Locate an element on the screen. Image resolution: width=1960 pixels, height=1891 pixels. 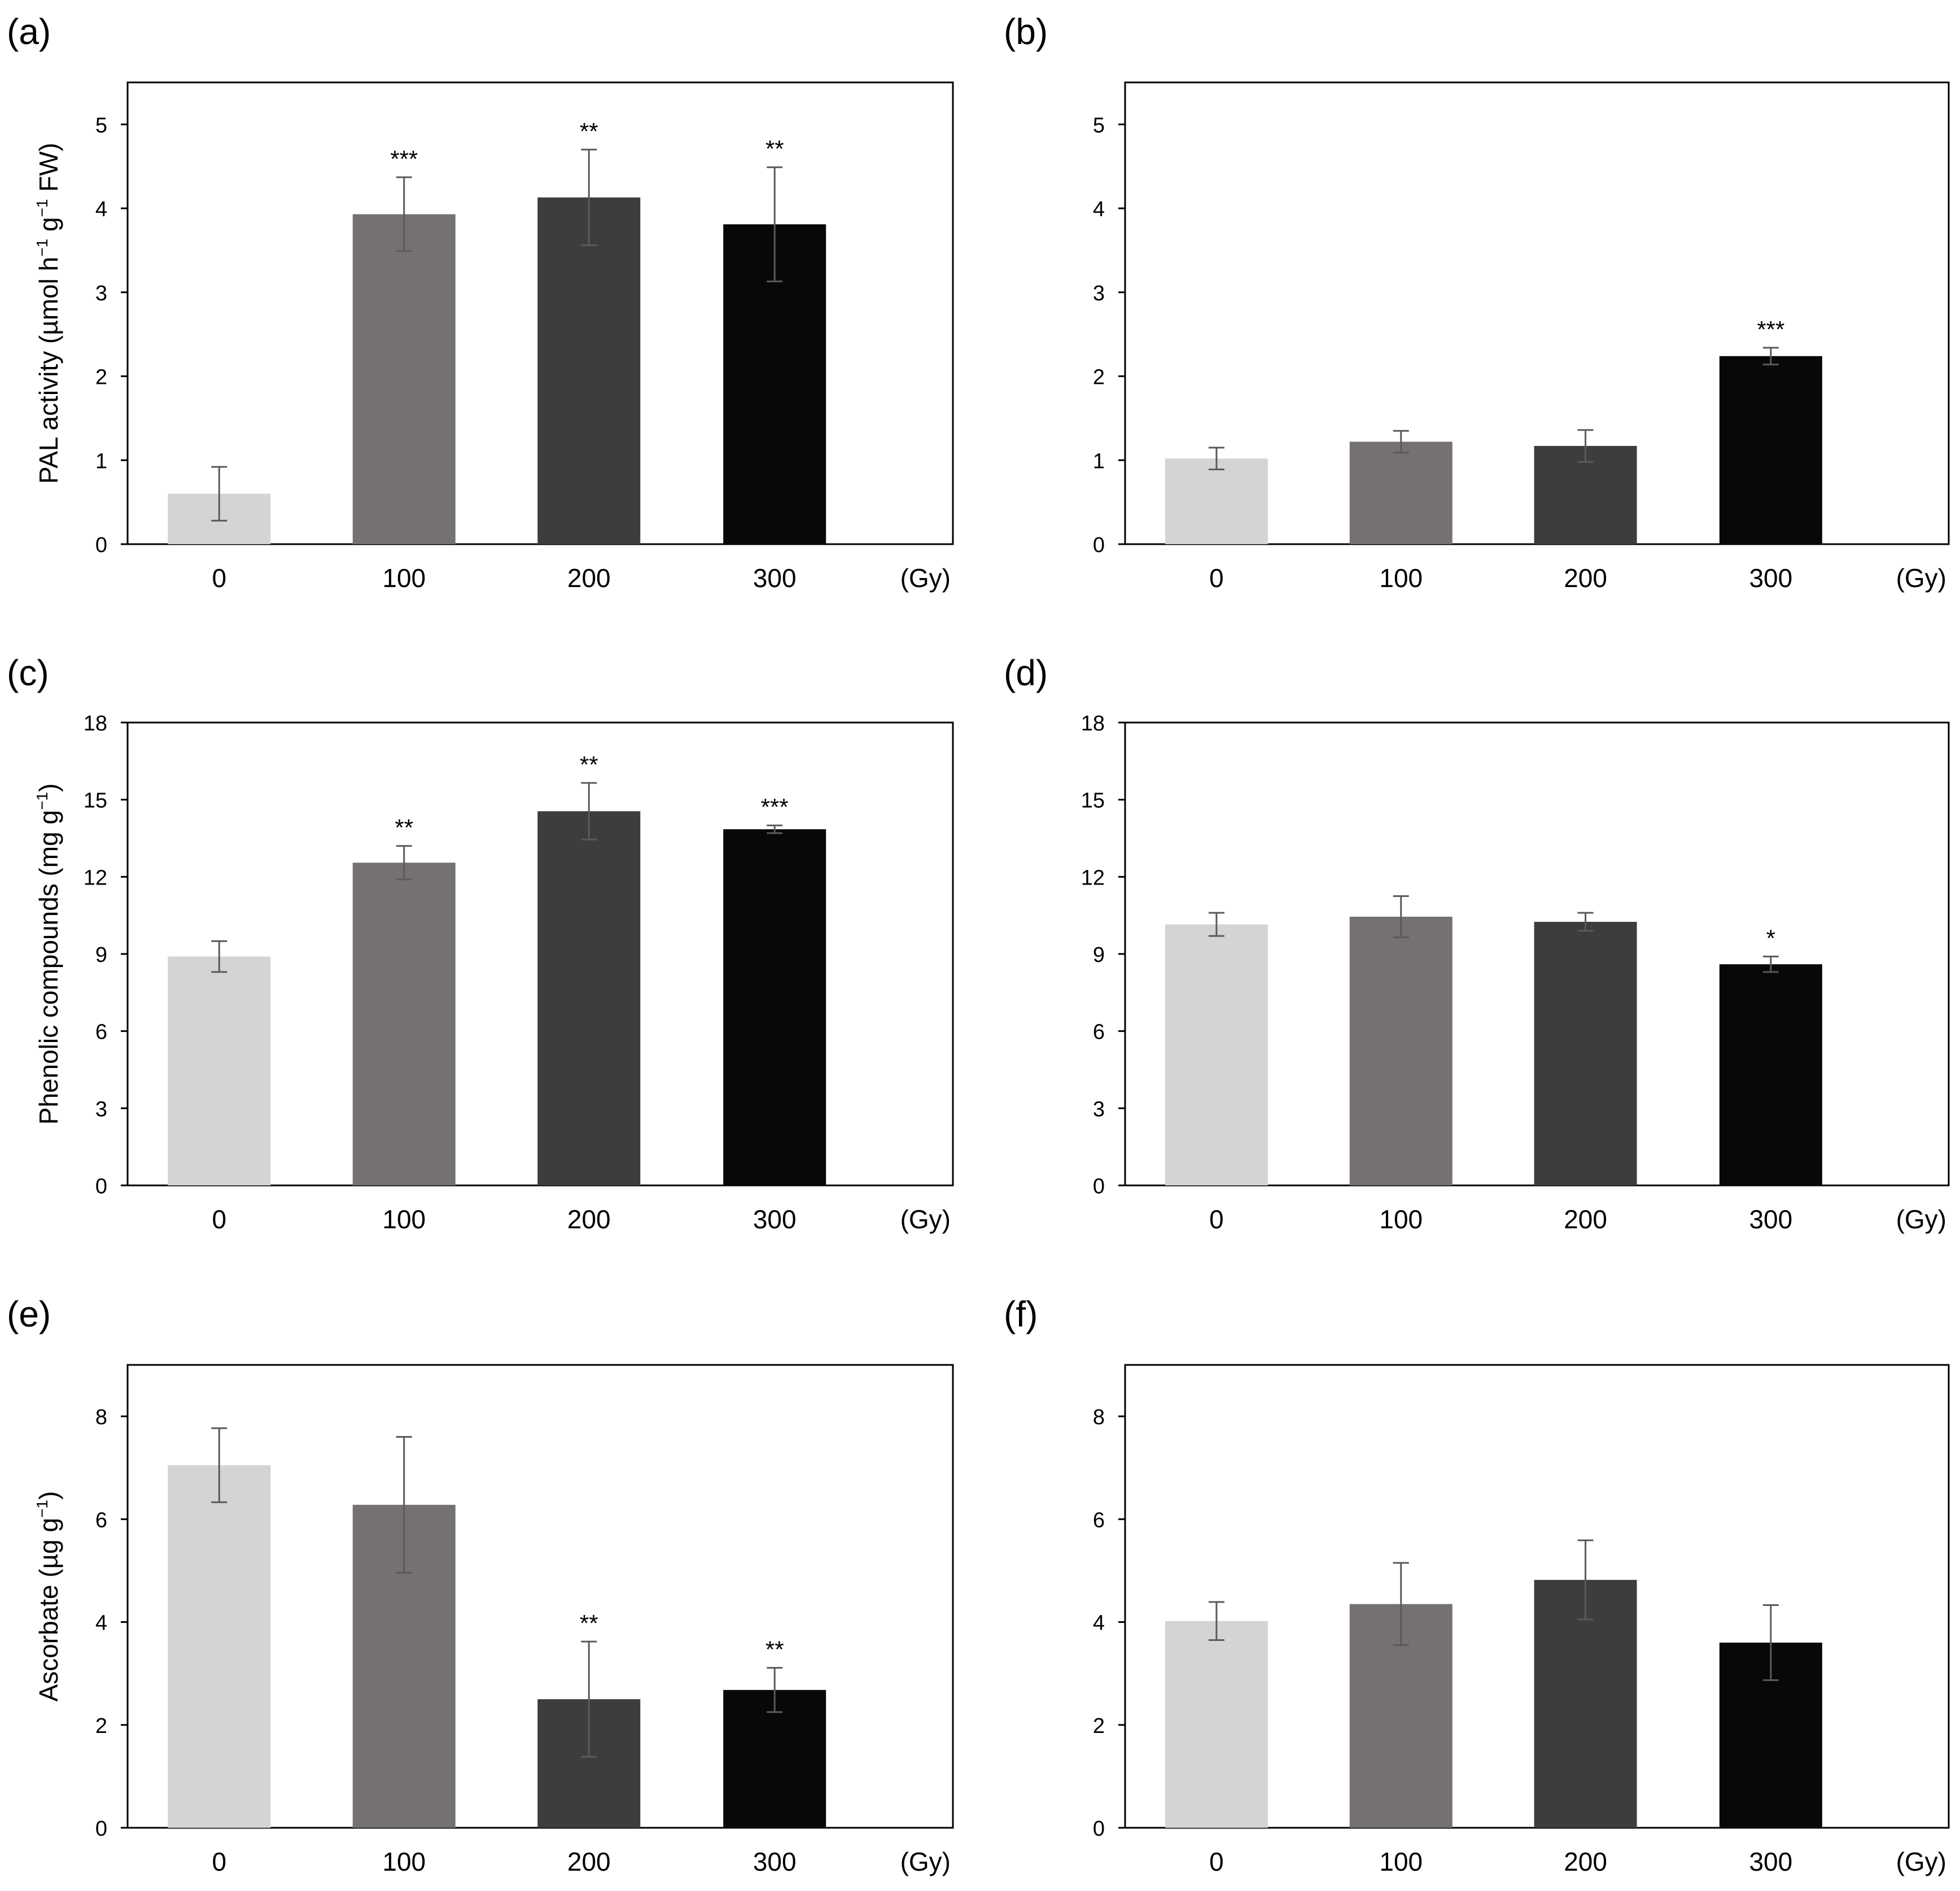
significance-label: * is located at coordinates (1771, 939).